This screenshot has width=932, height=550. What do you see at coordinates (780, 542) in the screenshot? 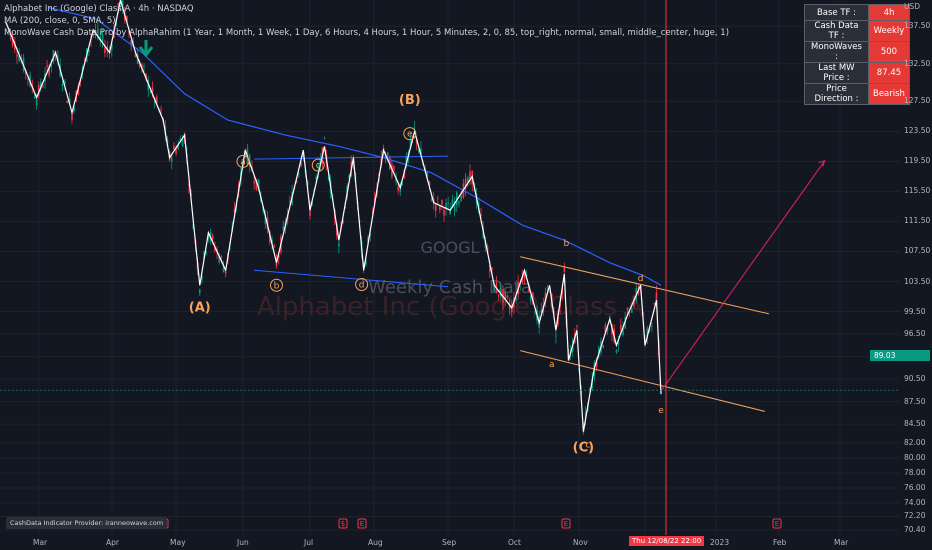
I see `time-axis-label: Feb` at bounding box center [780, 542].